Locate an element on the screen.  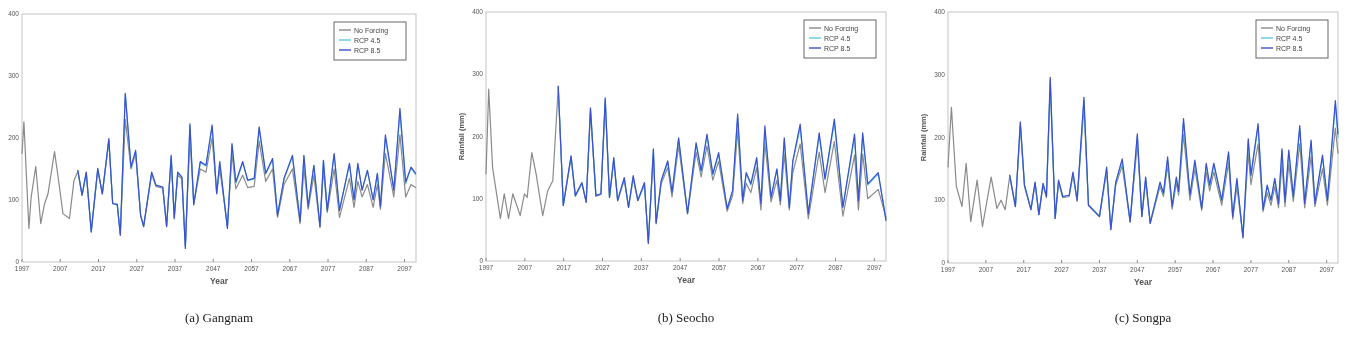
text: (a) Gangnam is located at coordinates (219, 317).